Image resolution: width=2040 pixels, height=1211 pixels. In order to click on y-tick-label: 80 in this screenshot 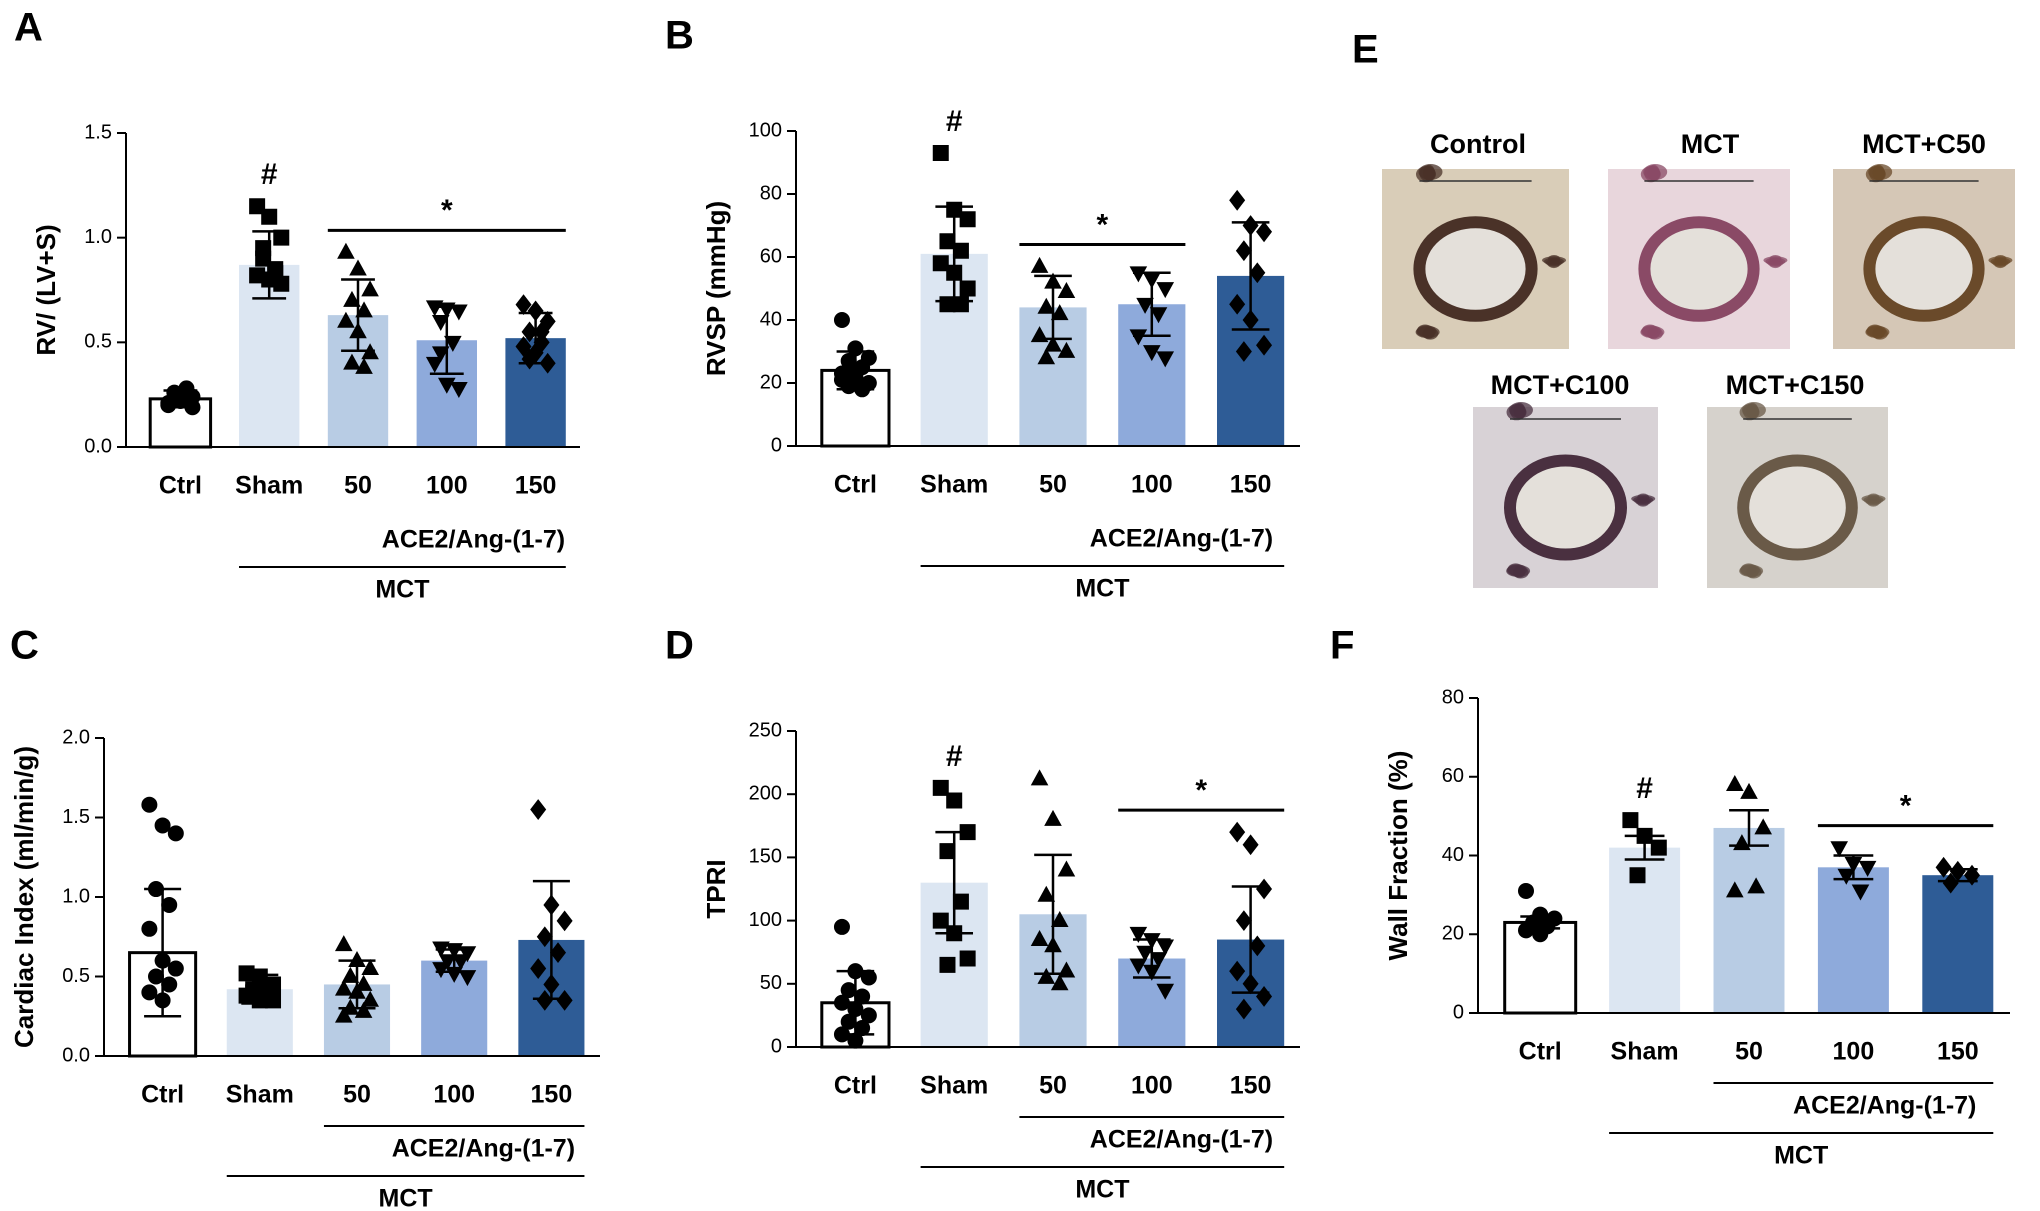, I will do `click(771, 193)`.